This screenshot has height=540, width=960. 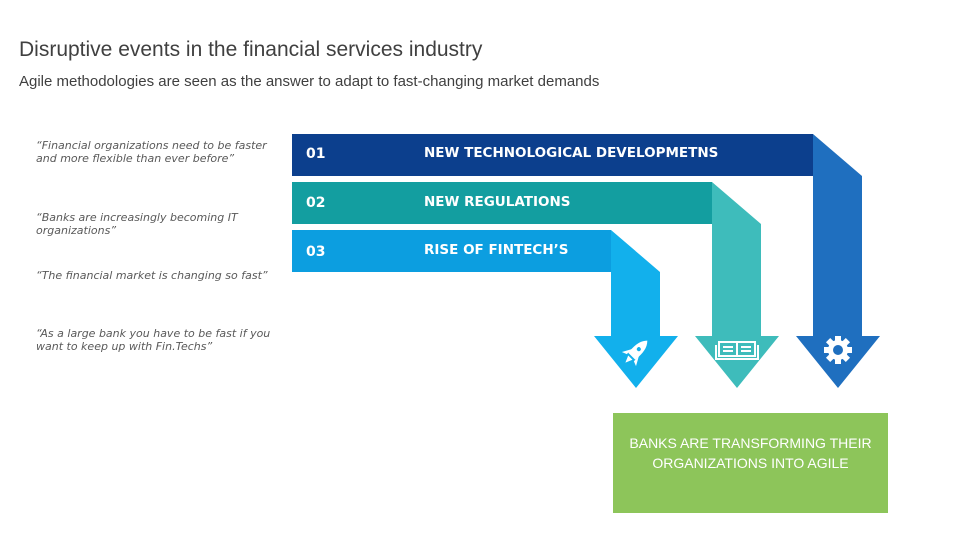 What do you see at coordinates (316, 203) in the screenshot?
I see `event-2-number: 02` at bounding box center [316, 203].